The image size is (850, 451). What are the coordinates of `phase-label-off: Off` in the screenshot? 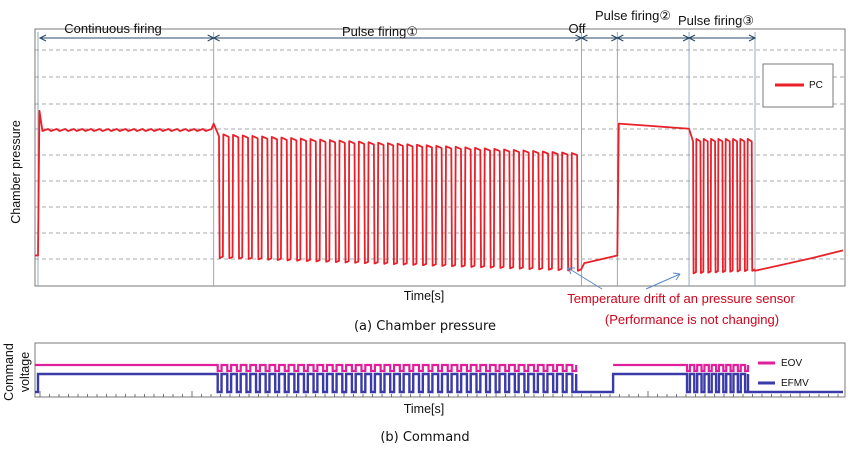 It's located at (576, 28).